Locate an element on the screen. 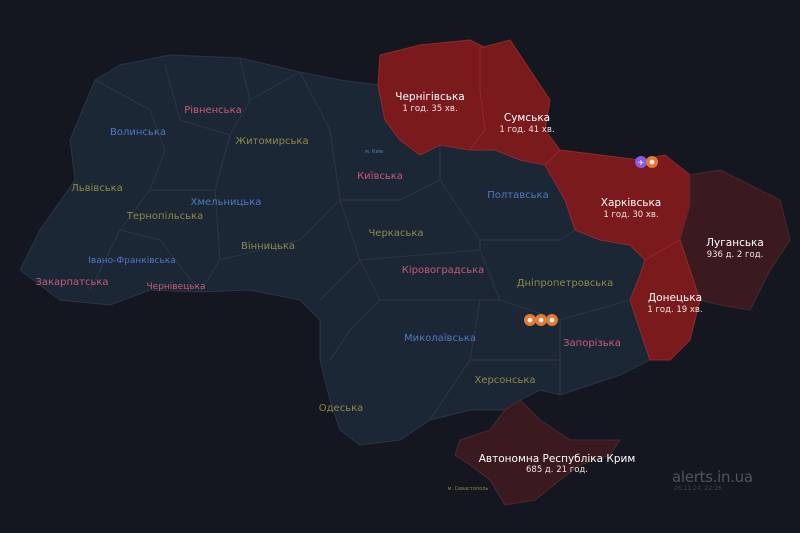 The height and width of the screenshot is (533, 800). threat-icons-kharkiv: ✈ ✸ is located at coordinates (646, 162).